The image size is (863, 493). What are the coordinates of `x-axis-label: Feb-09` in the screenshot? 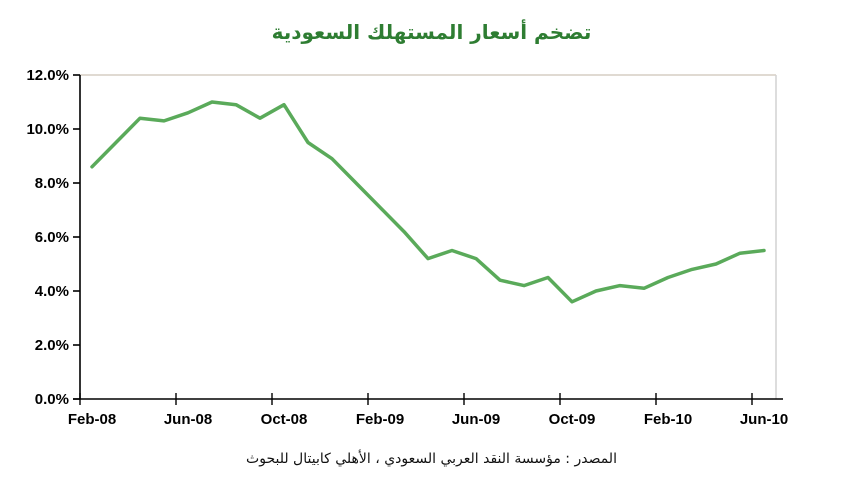 It's located at (380, 419).